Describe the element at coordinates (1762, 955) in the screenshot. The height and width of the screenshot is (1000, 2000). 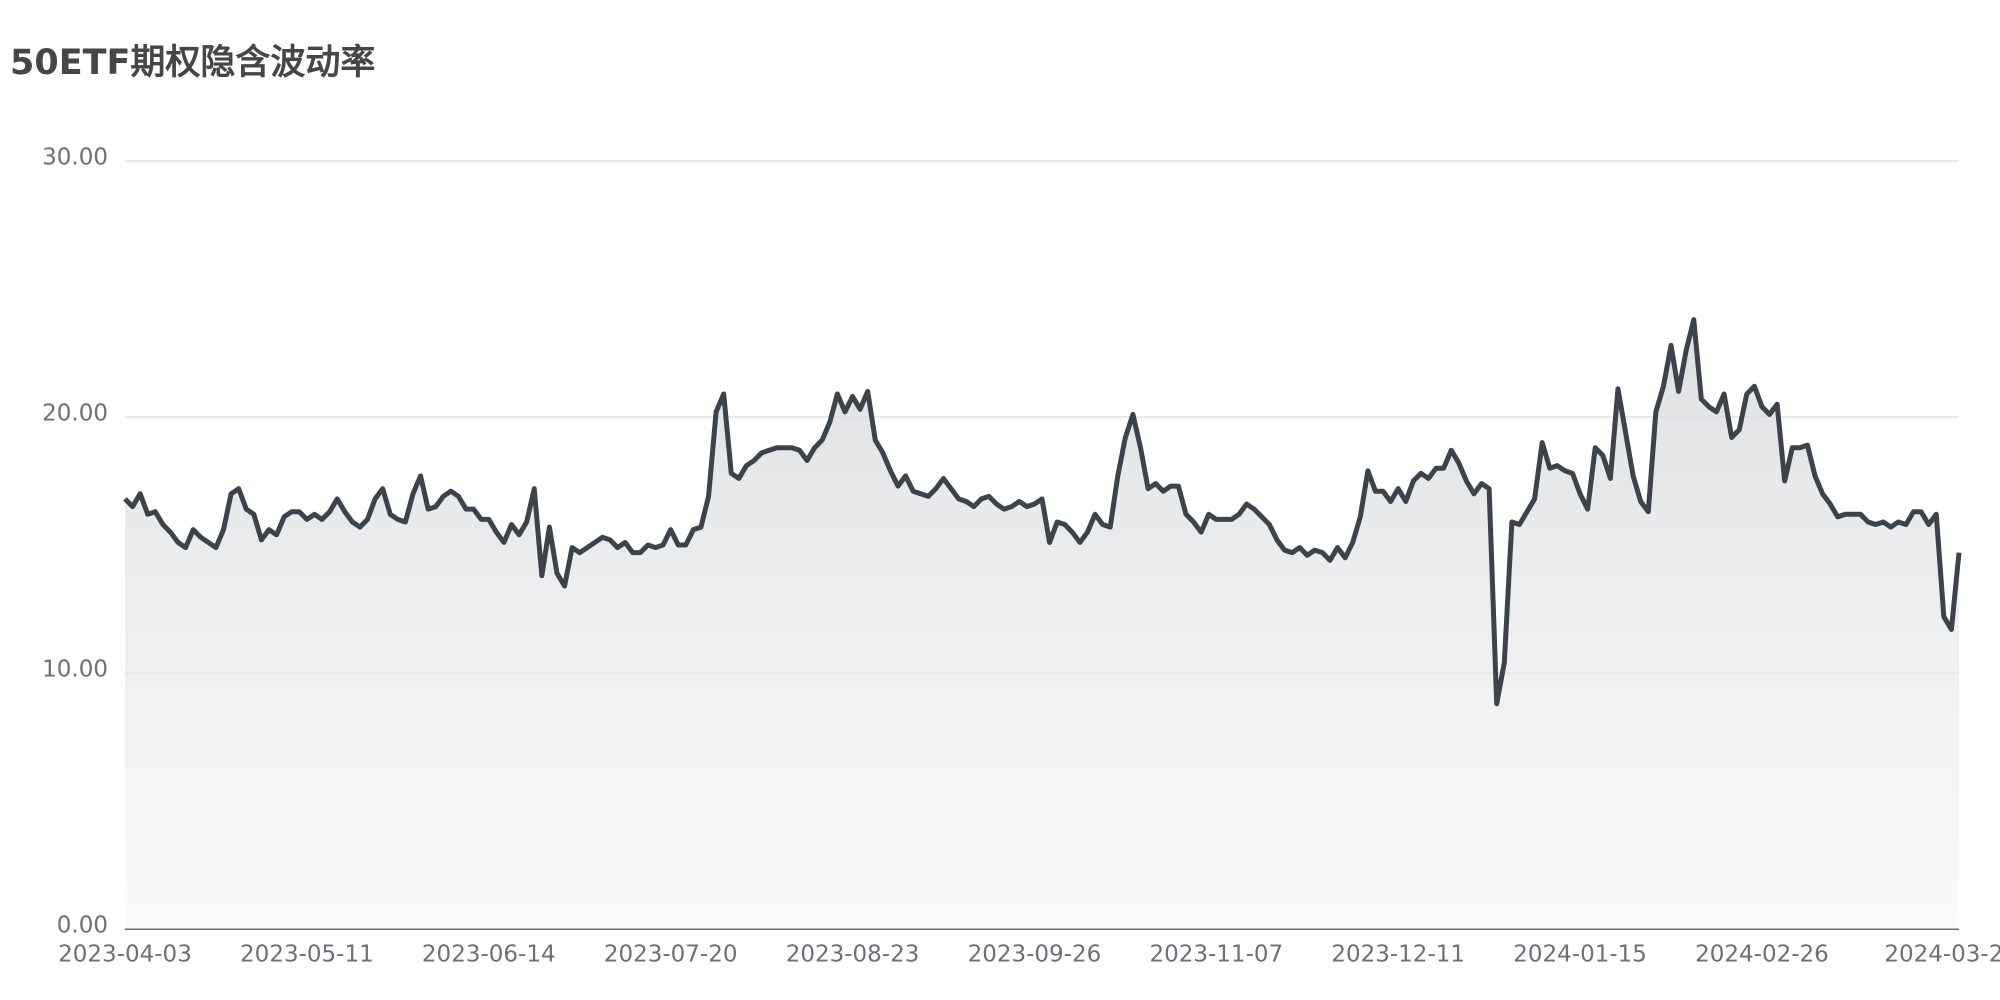
I see `x-tick-label: 2024-02-26` at that location.